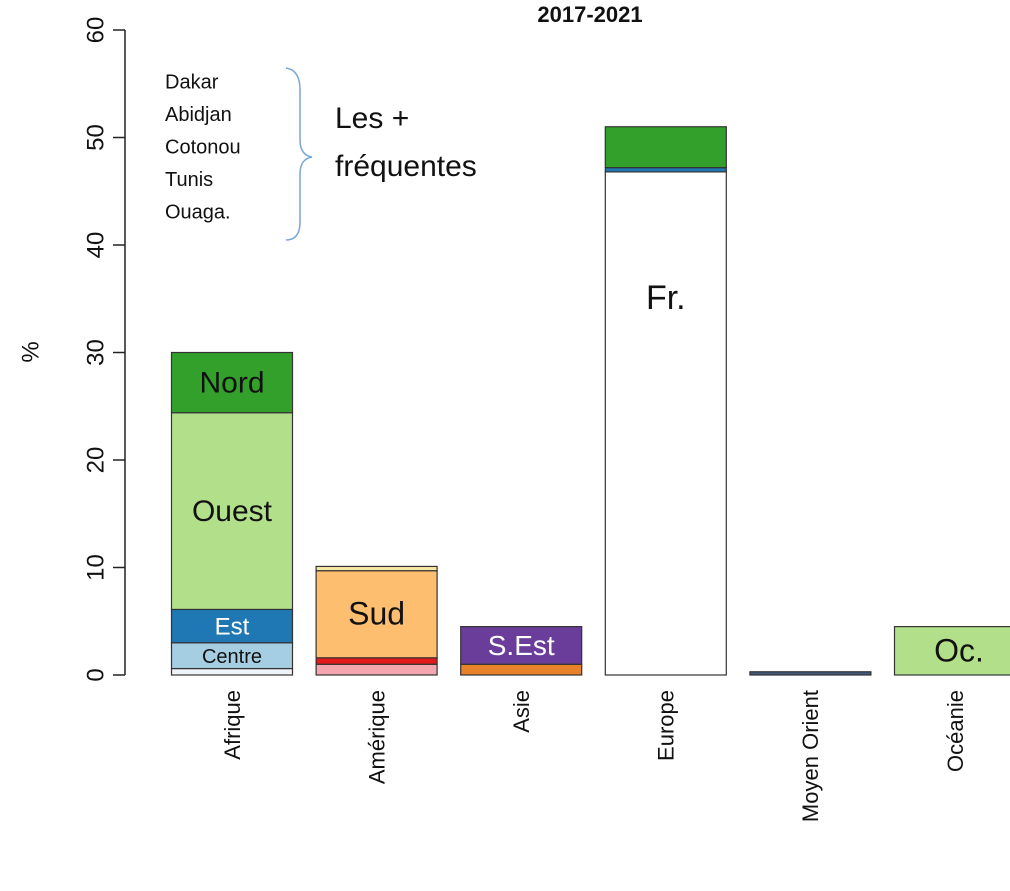 This screenshot has width=1010, height=891. Describe the element at coordinates (198, 115) in the screenshot. I see `city-name: Abidjan` at that location.